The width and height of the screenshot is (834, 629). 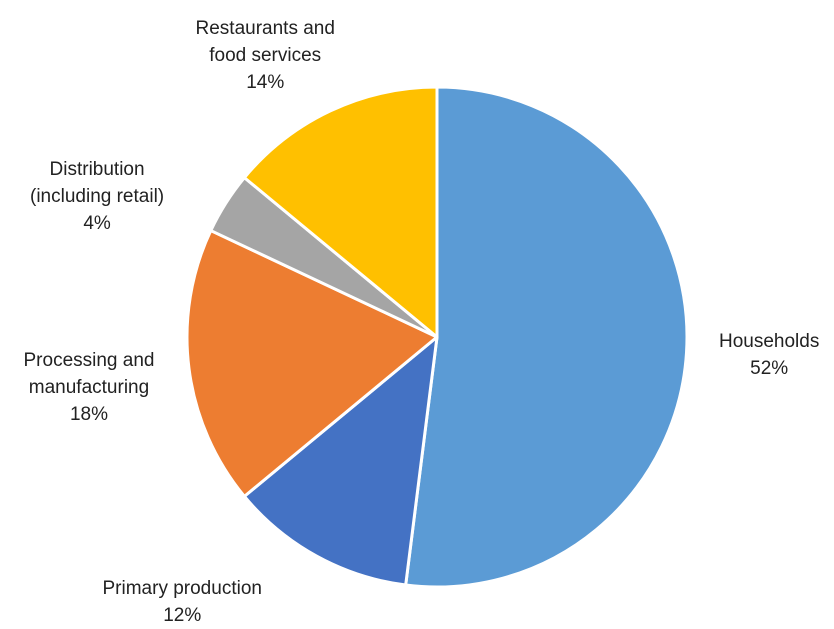 I want to click on label-restaurants-food-services: Restaurants and food services 14%, so click(x=265, y=55).